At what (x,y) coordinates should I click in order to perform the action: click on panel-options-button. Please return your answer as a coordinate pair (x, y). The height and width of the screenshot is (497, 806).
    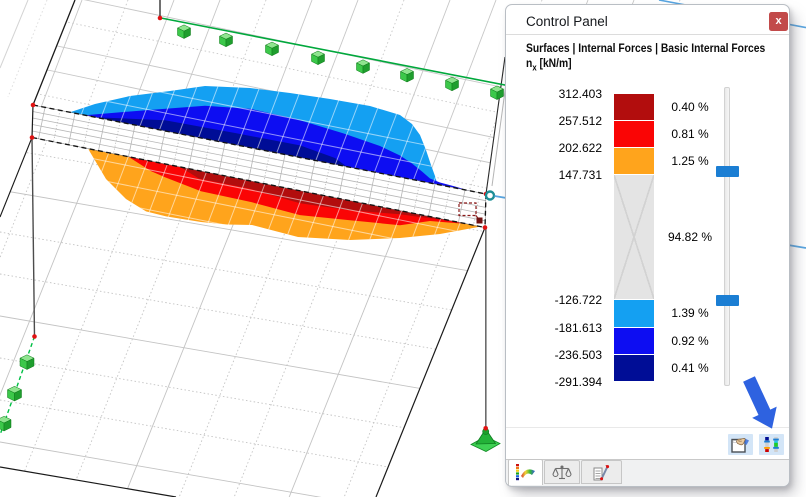
    Looking at the image, I should click on (740, 444).